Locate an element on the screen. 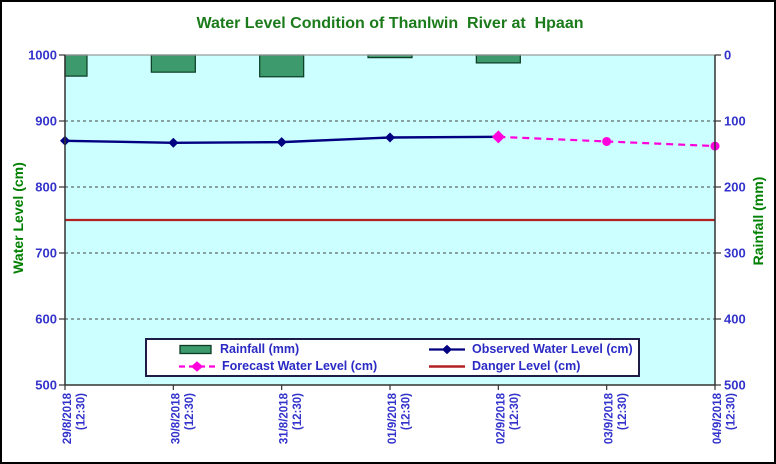 The image size is (776, 464). right-axis-tick-label: 300 is located at coordinates (735, 253).